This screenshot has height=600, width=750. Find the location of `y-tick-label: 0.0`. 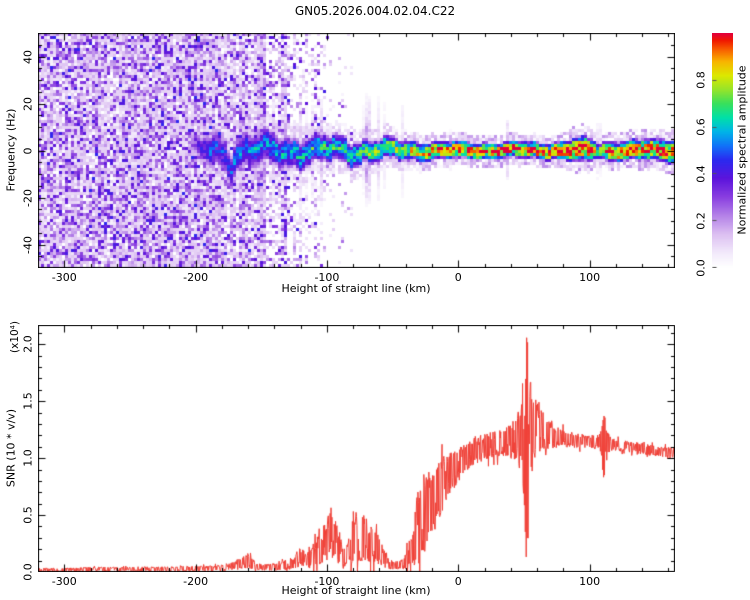

y-tick-label: 0.0 is located at coordinates (28, 572).